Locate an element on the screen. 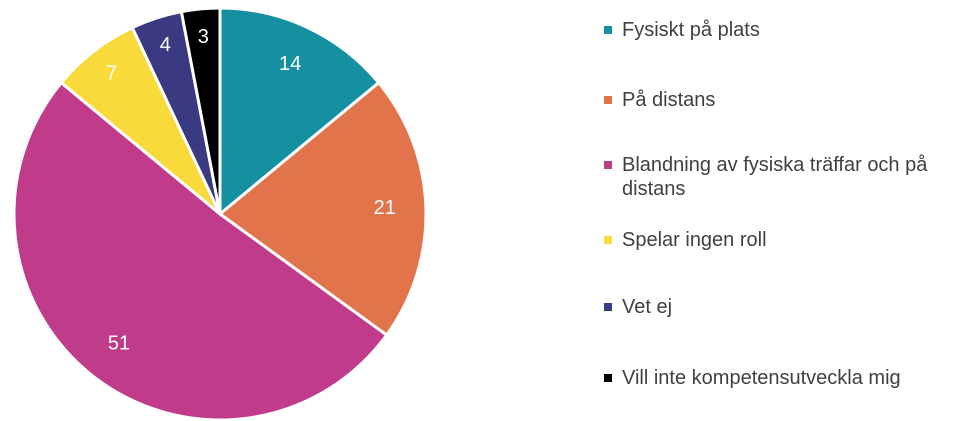 The width and height of the screenshot is (960, 421). data-label: 51 is located at coordinates (119, 343).